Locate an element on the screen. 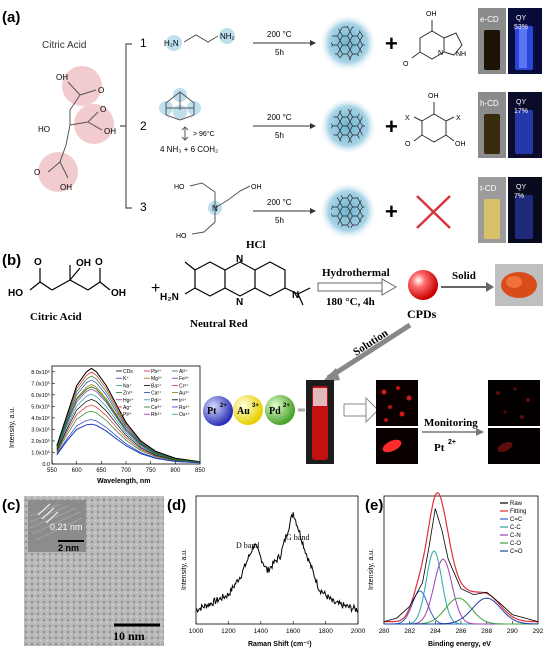 The image size is (545, 651). product-name: e-CD is located at coordinates (489, 19).